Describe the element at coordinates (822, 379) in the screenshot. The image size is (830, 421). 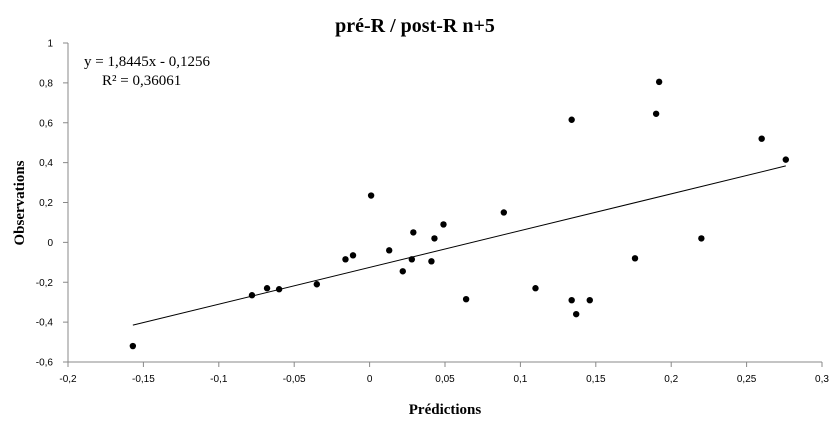
I see `x-tick-label: 0,3` at that location.